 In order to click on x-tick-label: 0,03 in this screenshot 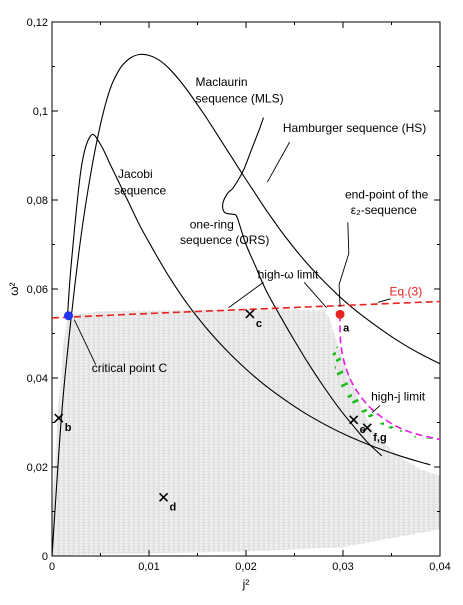, I will do `click(342, 567)`.